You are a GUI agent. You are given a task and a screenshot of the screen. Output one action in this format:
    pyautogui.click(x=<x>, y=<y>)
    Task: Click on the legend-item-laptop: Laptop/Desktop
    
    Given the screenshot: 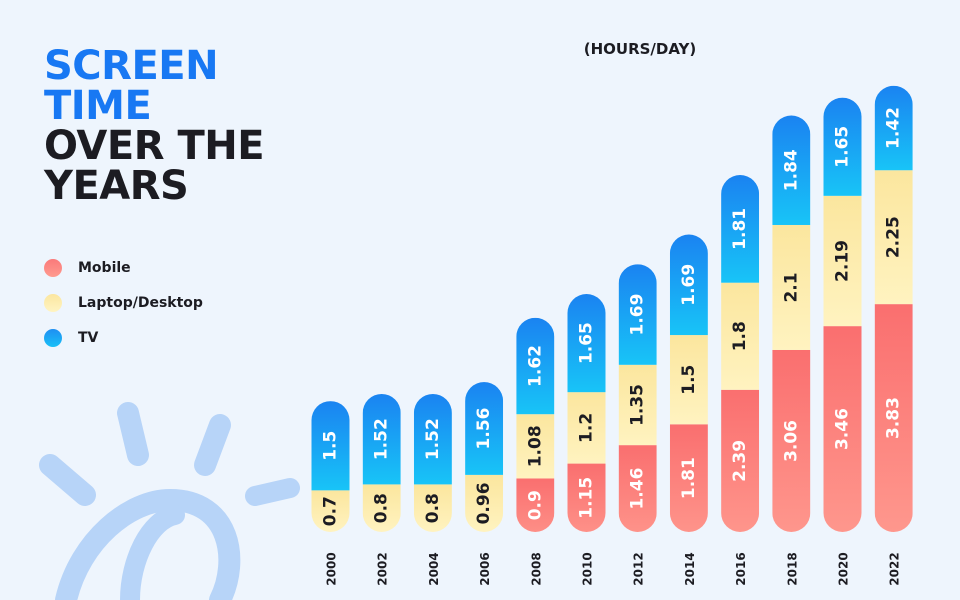 What is the action you would take?
    pyautogui.click(x=123, y=303)
    